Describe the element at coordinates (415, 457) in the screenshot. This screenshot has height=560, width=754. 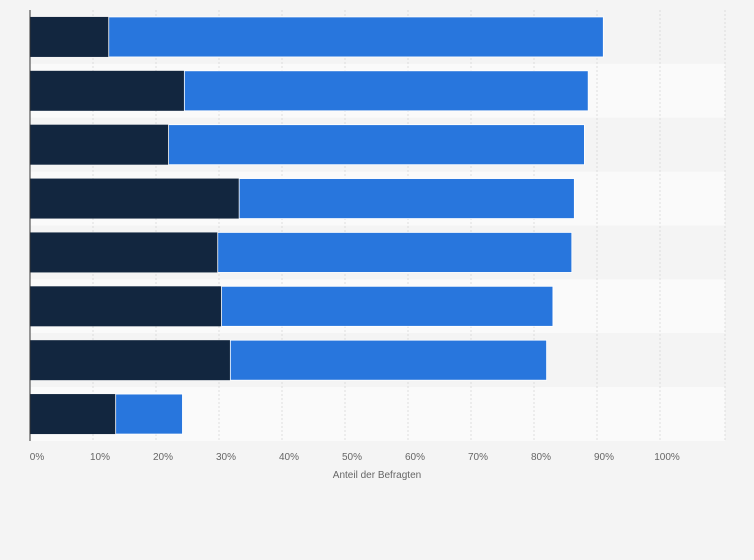
I see `x-tick-label: 60%` at that location.